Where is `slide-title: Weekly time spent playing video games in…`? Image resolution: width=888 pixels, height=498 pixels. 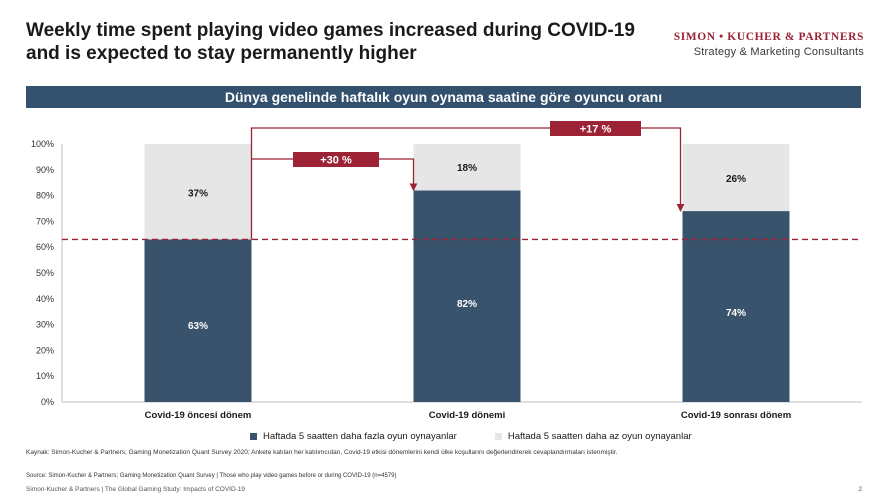 slide-title: Weekly time spent playing video games in… is located at coordinates (330, 42).